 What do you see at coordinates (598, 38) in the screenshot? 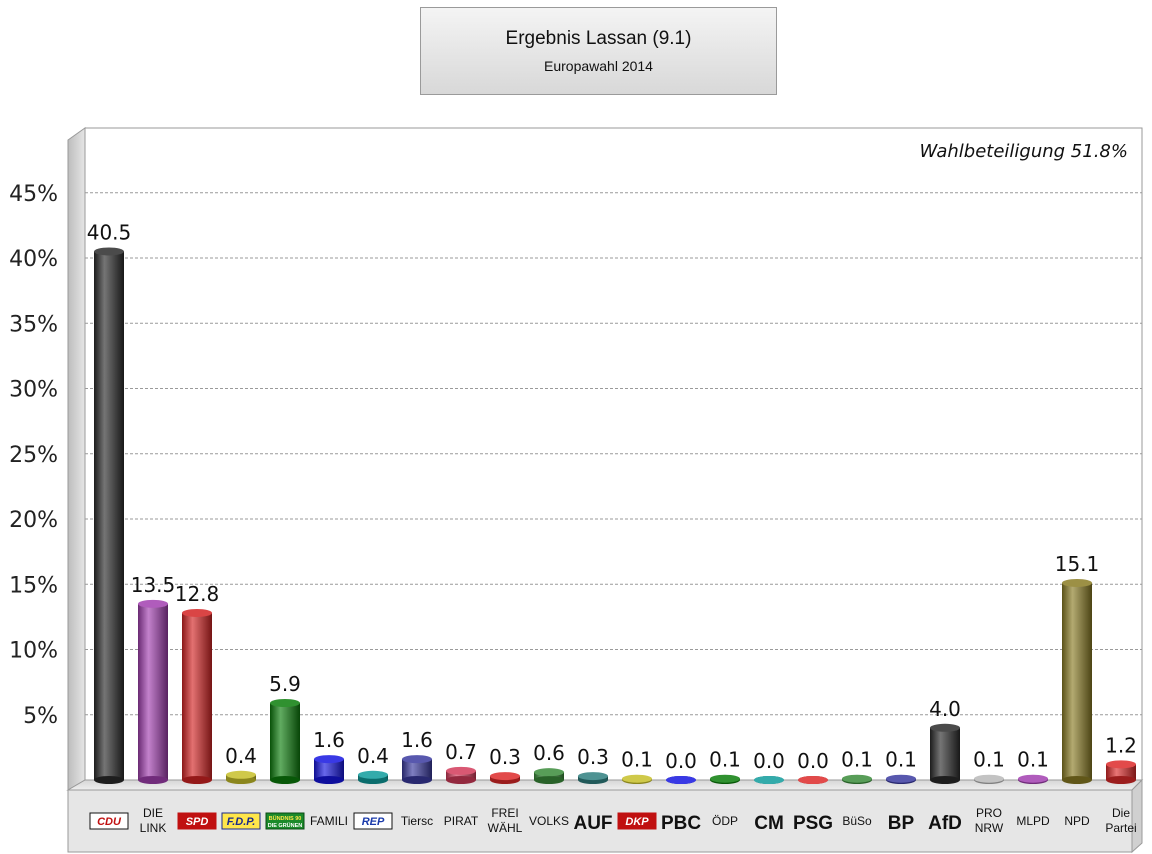
I see `chart-title: Ergebnis Lassan (9.1)` at bounding box center [598, 38].